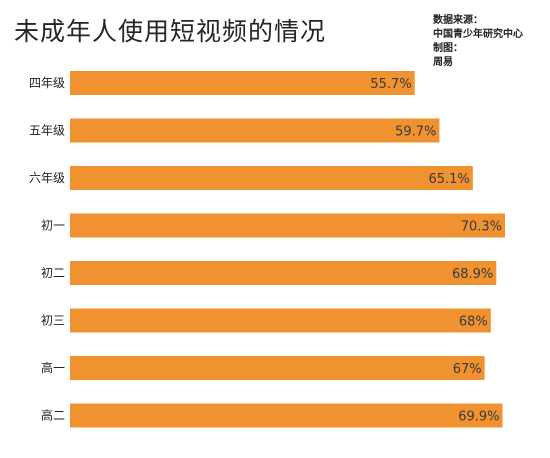 The width and height of the screenshot is (550, 458). What do you see at coordinates (478, 417) in the screenshot?
I see `value-label: 69.9%` at bounding box center [478, 417].